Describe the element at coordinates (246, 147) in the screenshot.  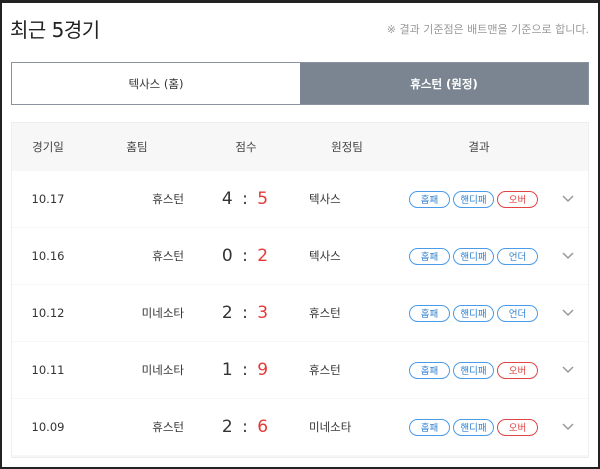
I see `header-score: 점수` at that location.